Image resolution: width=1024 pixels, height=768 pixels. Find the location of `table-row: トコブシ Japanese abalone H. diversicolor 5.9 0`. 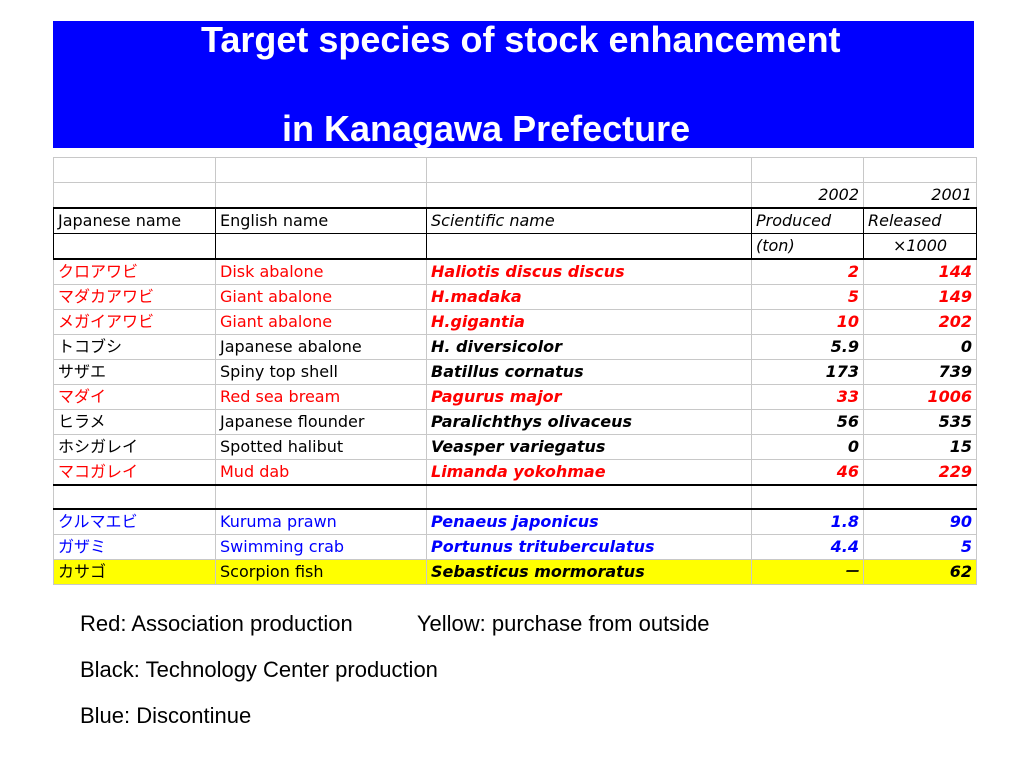

table-row: トコブシ Japanese abalone H. diversicolor 5.9 0 is located at coordinates (515, 346).